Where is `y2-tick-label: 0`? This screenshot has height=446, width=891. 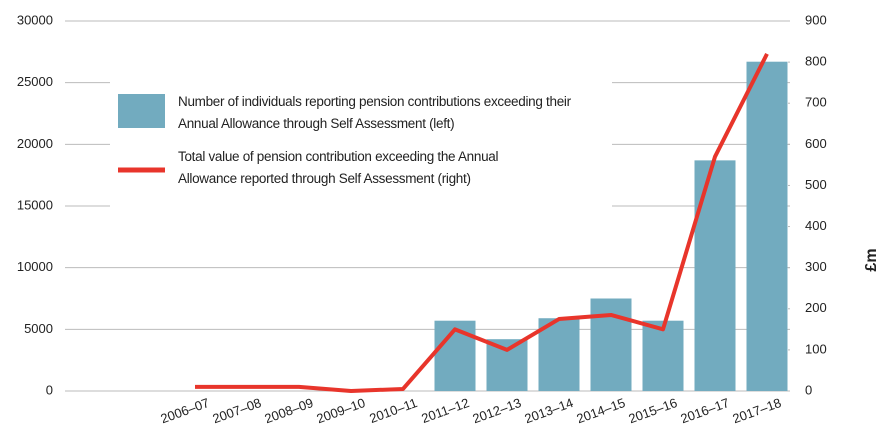
y2-tick-label: 0 is located at coordinates (808, 389).